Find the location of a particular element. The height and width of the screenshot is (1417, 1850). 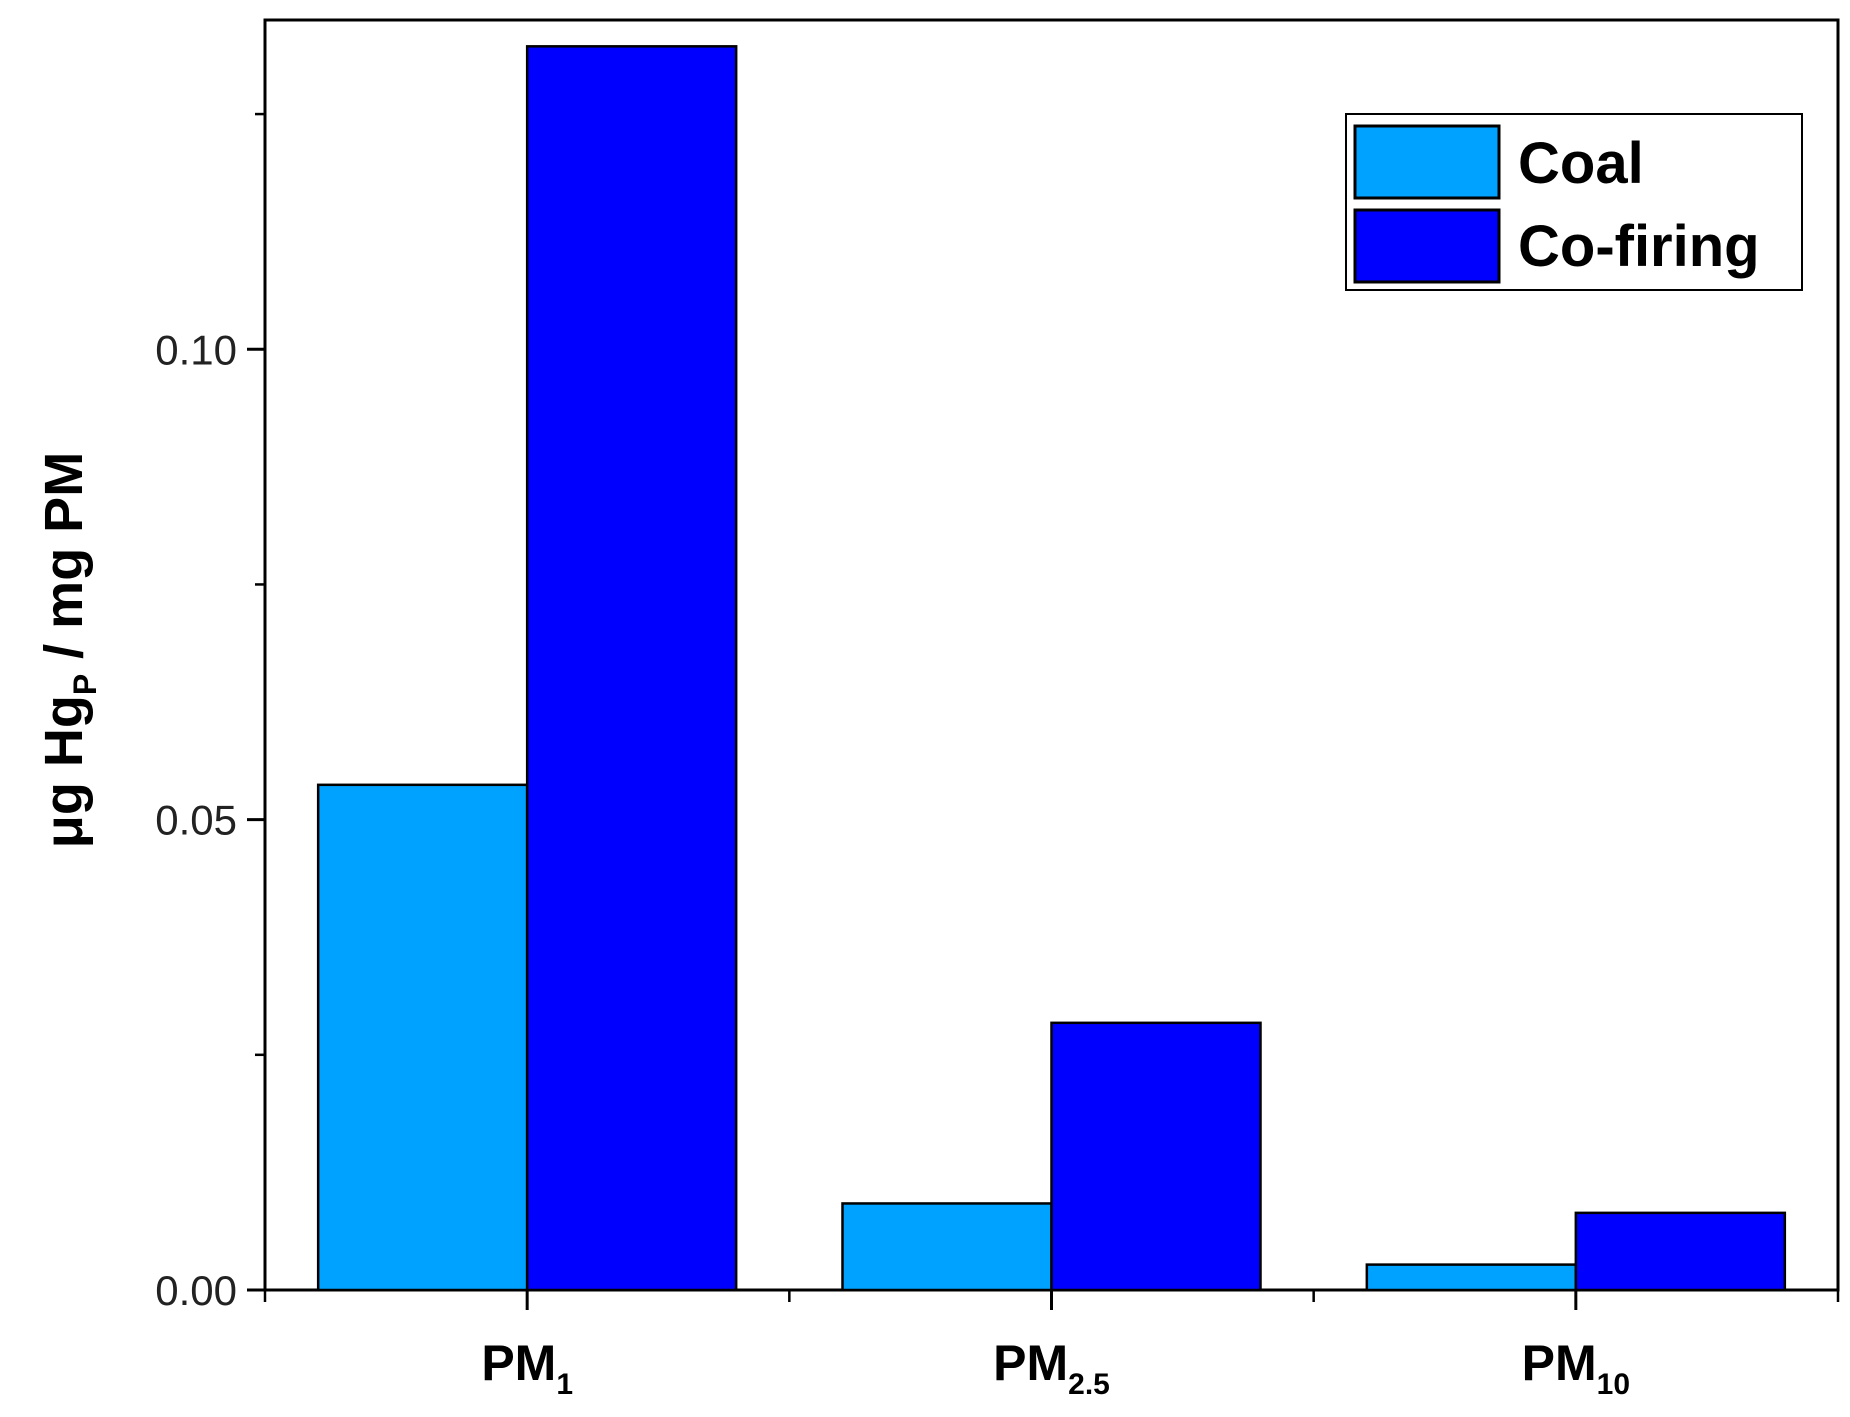

y-tick-label-1: 0.05 is located at coordinates (196, 820).